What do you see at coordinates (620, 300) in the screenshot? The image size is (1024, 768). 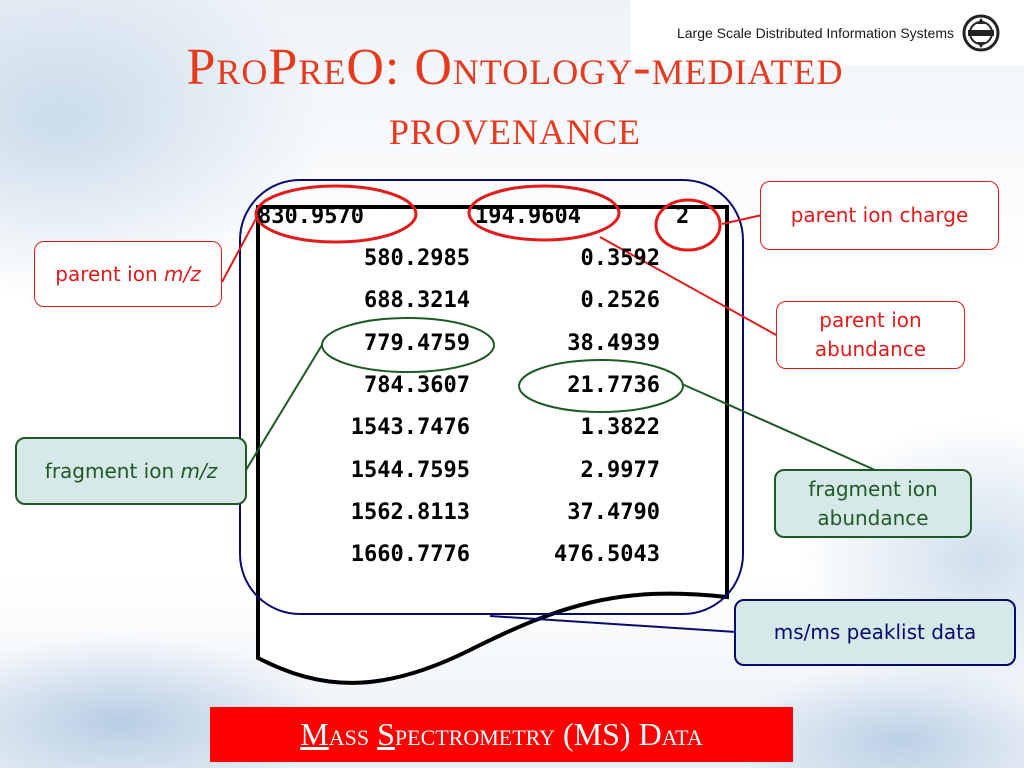 I see `peak-abundance-value: 0.2526` at bounding box center [620, 300].